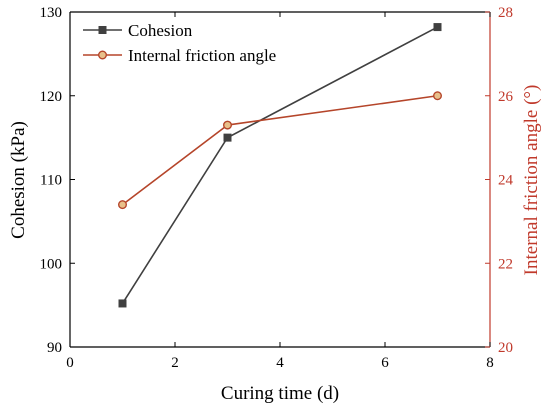 The image size is (550, 416). I want to click on y-tick-label: 120, so click(51, 97).